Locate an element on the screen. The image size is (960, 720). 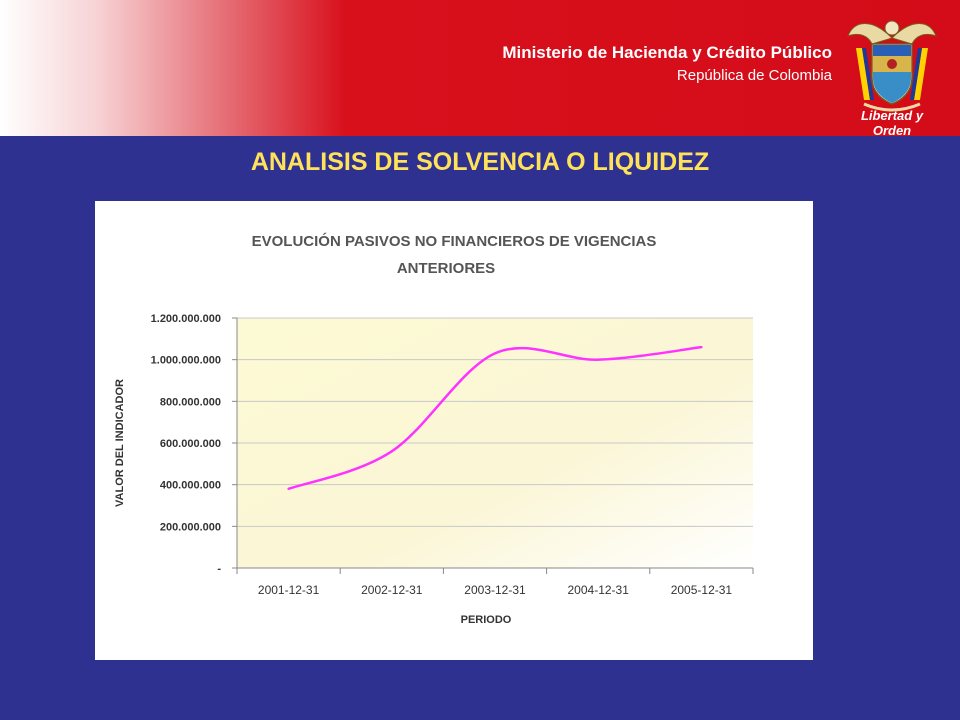
x-tick-label: 2005-12-31 is located at coordinates (702, 590).